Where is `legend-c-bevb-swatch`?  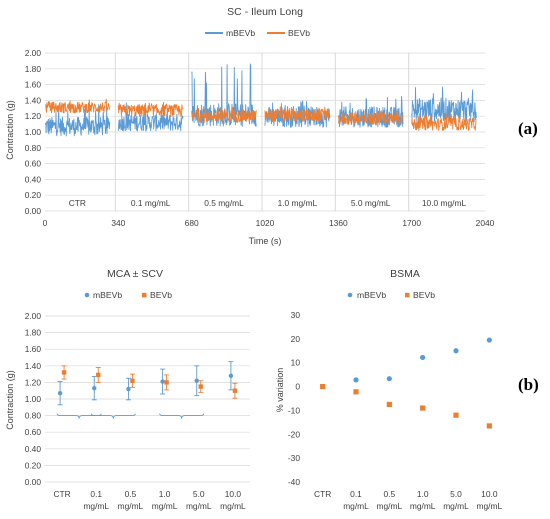 legend-c-bevb-swatch is located at coordinates (407, 295).